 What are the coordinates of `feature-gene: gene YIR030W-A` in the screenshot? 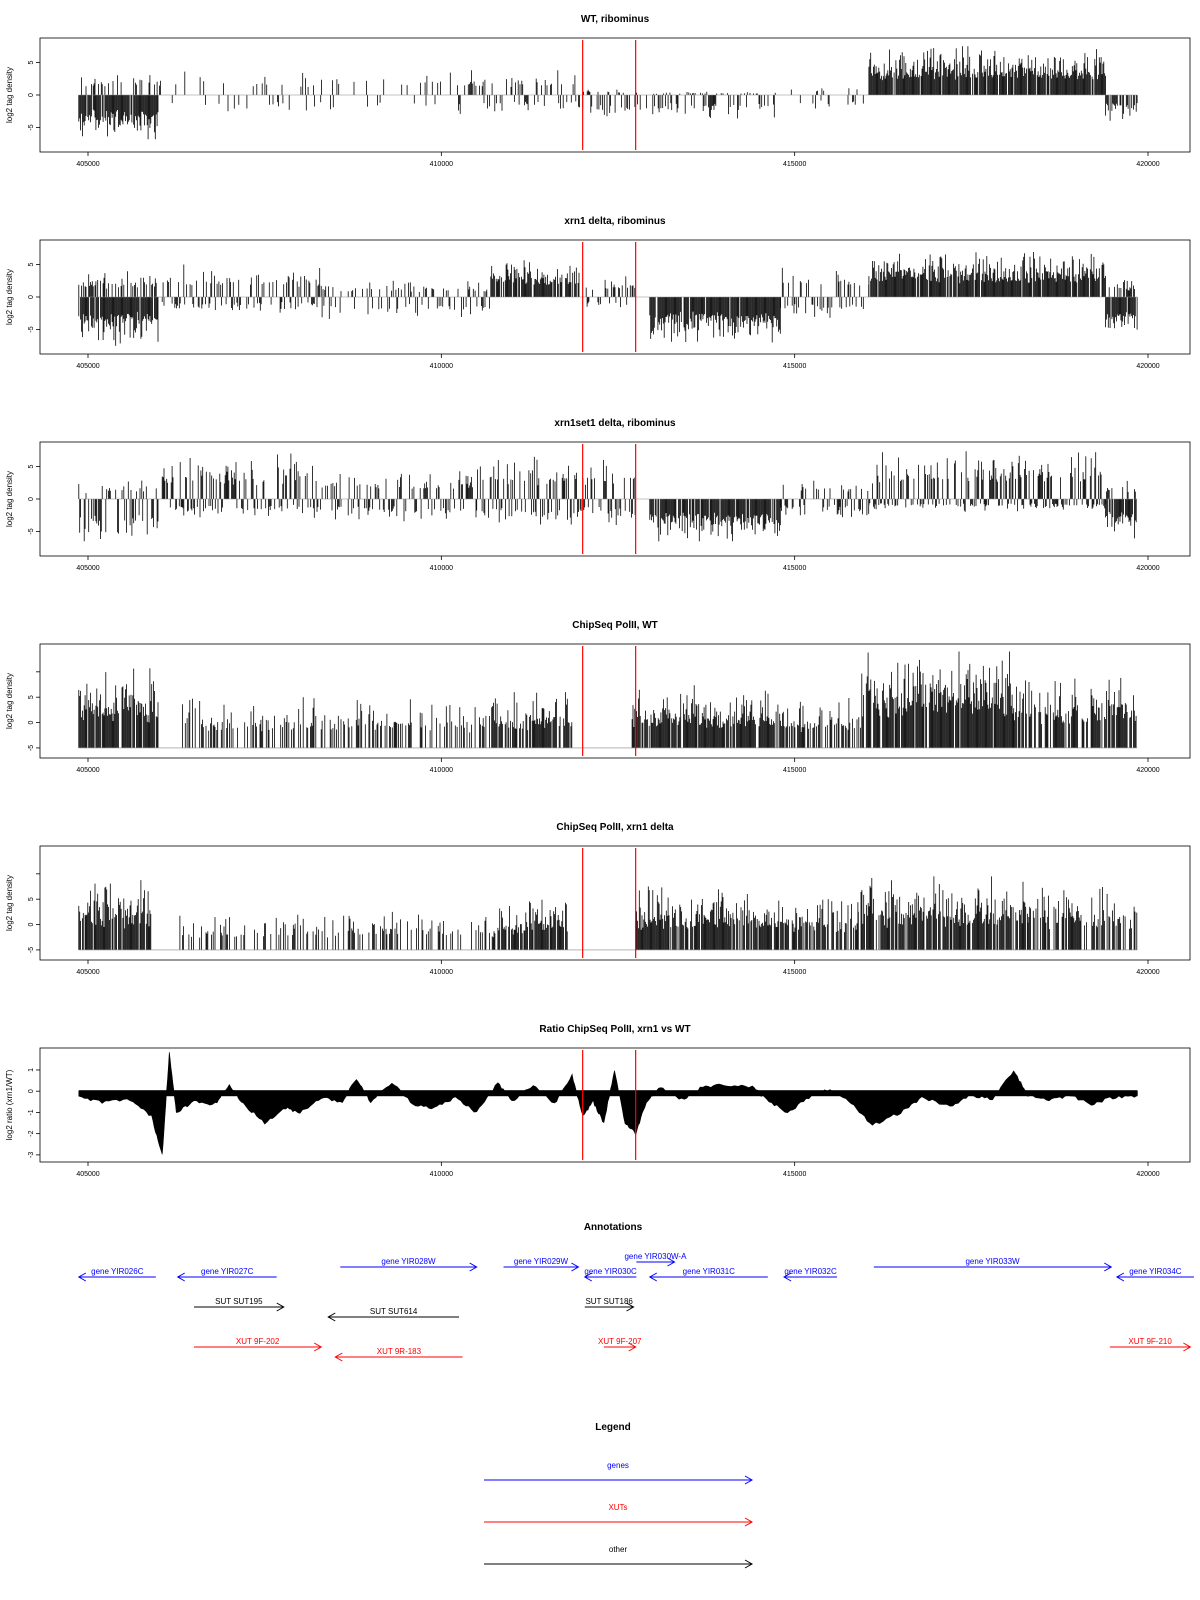 It's located at (655, 1259).